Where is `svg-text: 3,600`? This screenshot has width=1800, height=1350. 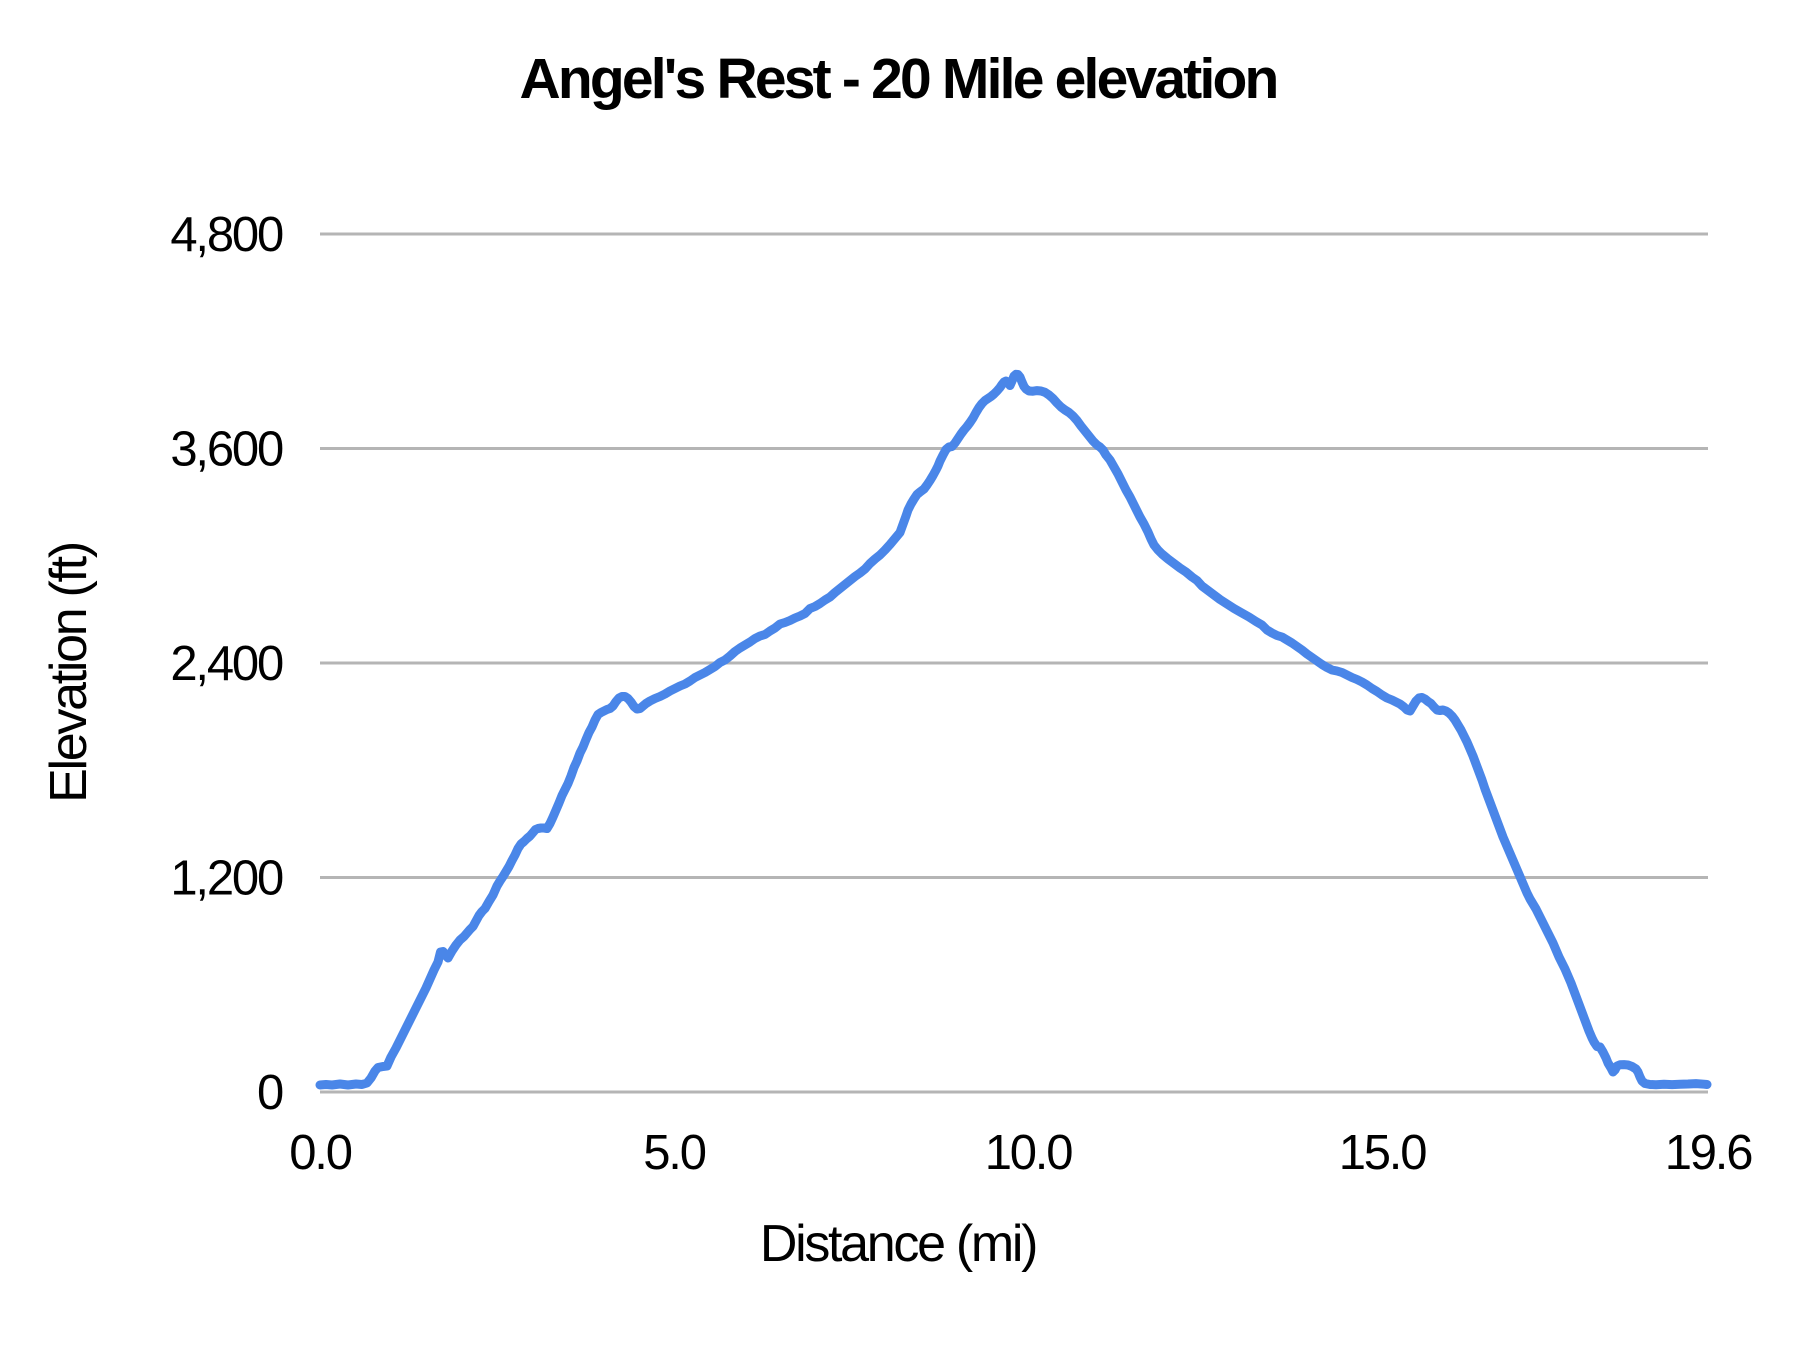
svg-text: 3,600 is located at coordinates (226, 449).